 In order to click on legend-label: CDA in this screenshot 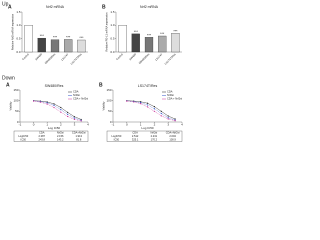, I will do `click(76, 92)`.